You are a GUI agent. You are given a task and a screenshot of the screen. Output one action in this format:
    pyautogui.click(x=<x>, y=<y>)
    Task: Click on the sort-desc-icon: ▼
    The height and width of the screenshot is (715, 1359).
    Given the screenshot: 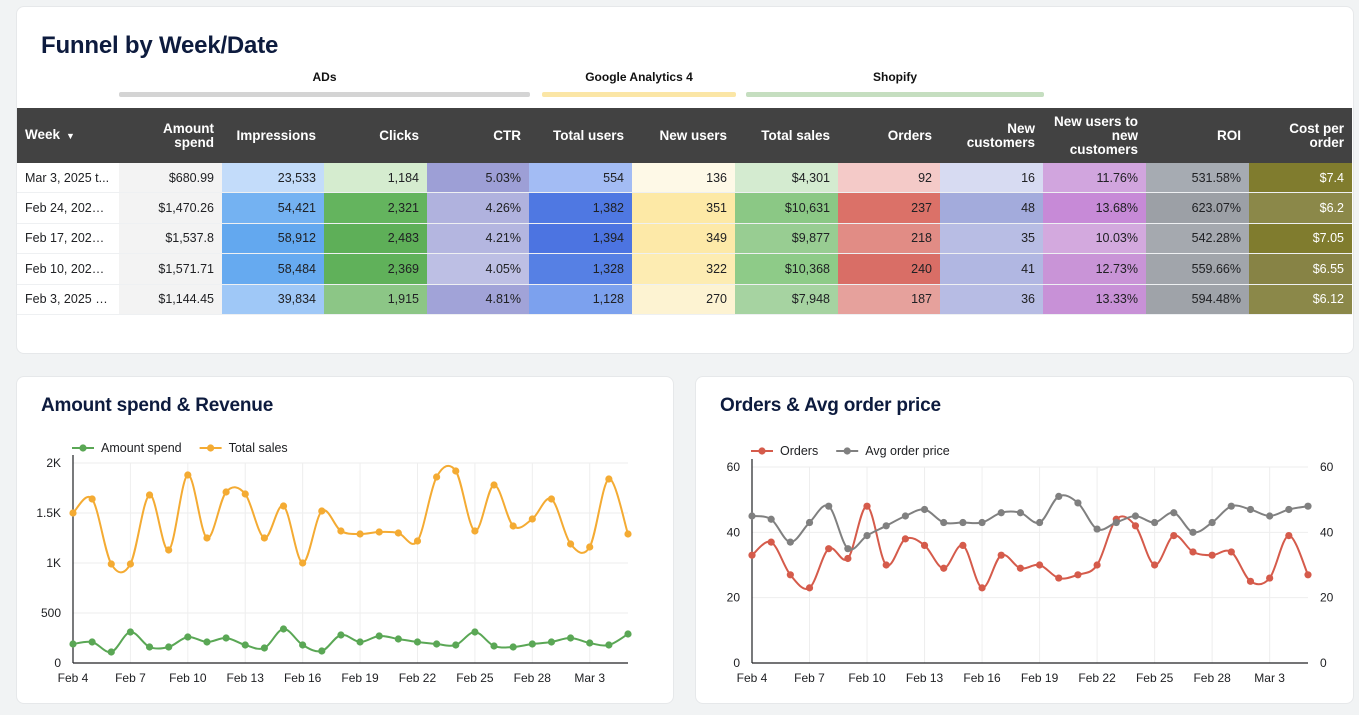 What is the action you would take?
    pyautogui.click(x=70, y=136)
    